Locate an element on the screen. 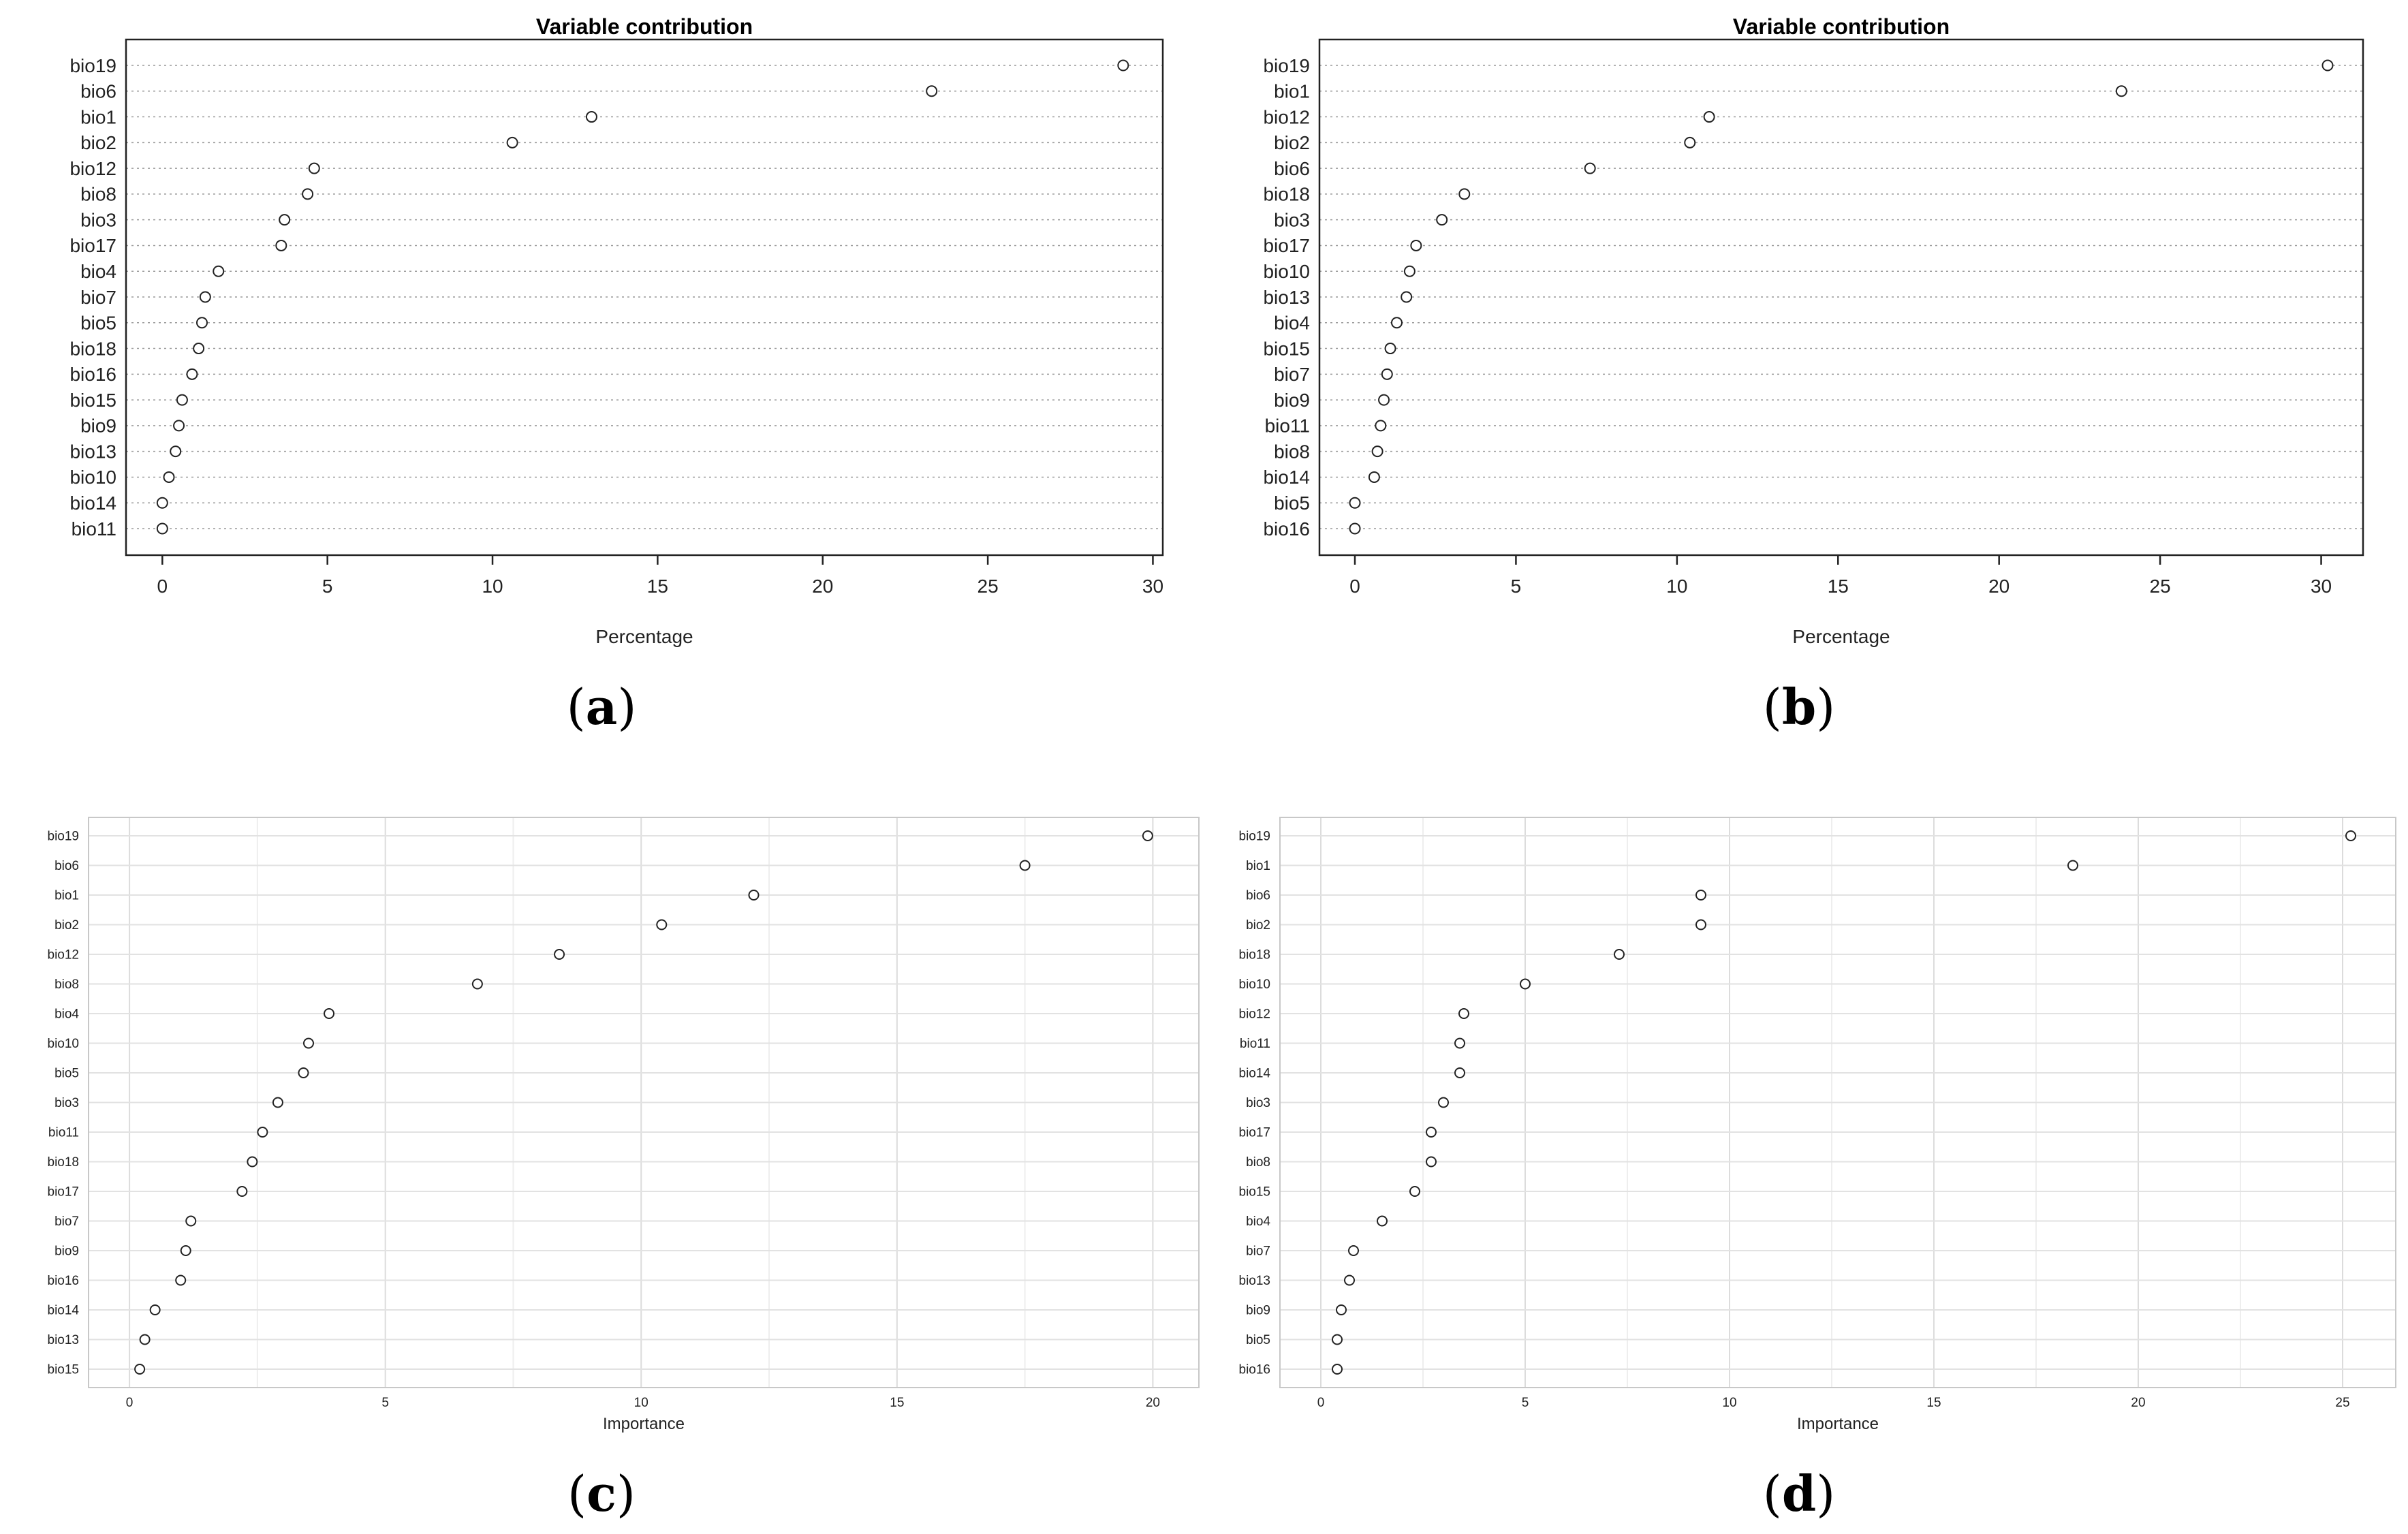 This screenshot has height=1534, width=2408. category-label: bio10 is located at coordinates (64, 1044).